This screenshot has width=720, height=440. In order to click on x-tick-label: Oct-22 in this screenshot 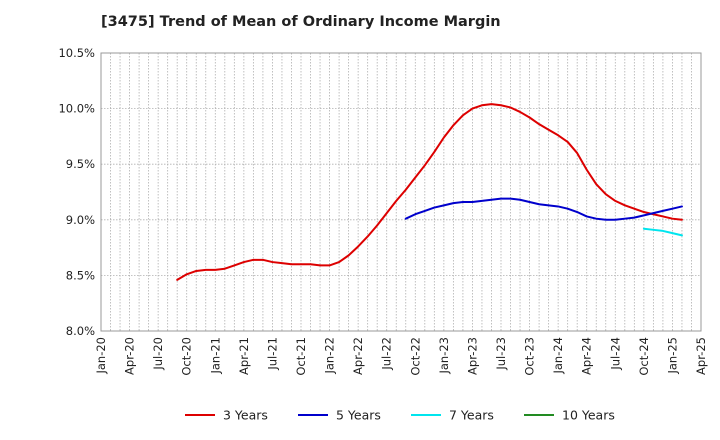, I will do `click(415, 356)`.